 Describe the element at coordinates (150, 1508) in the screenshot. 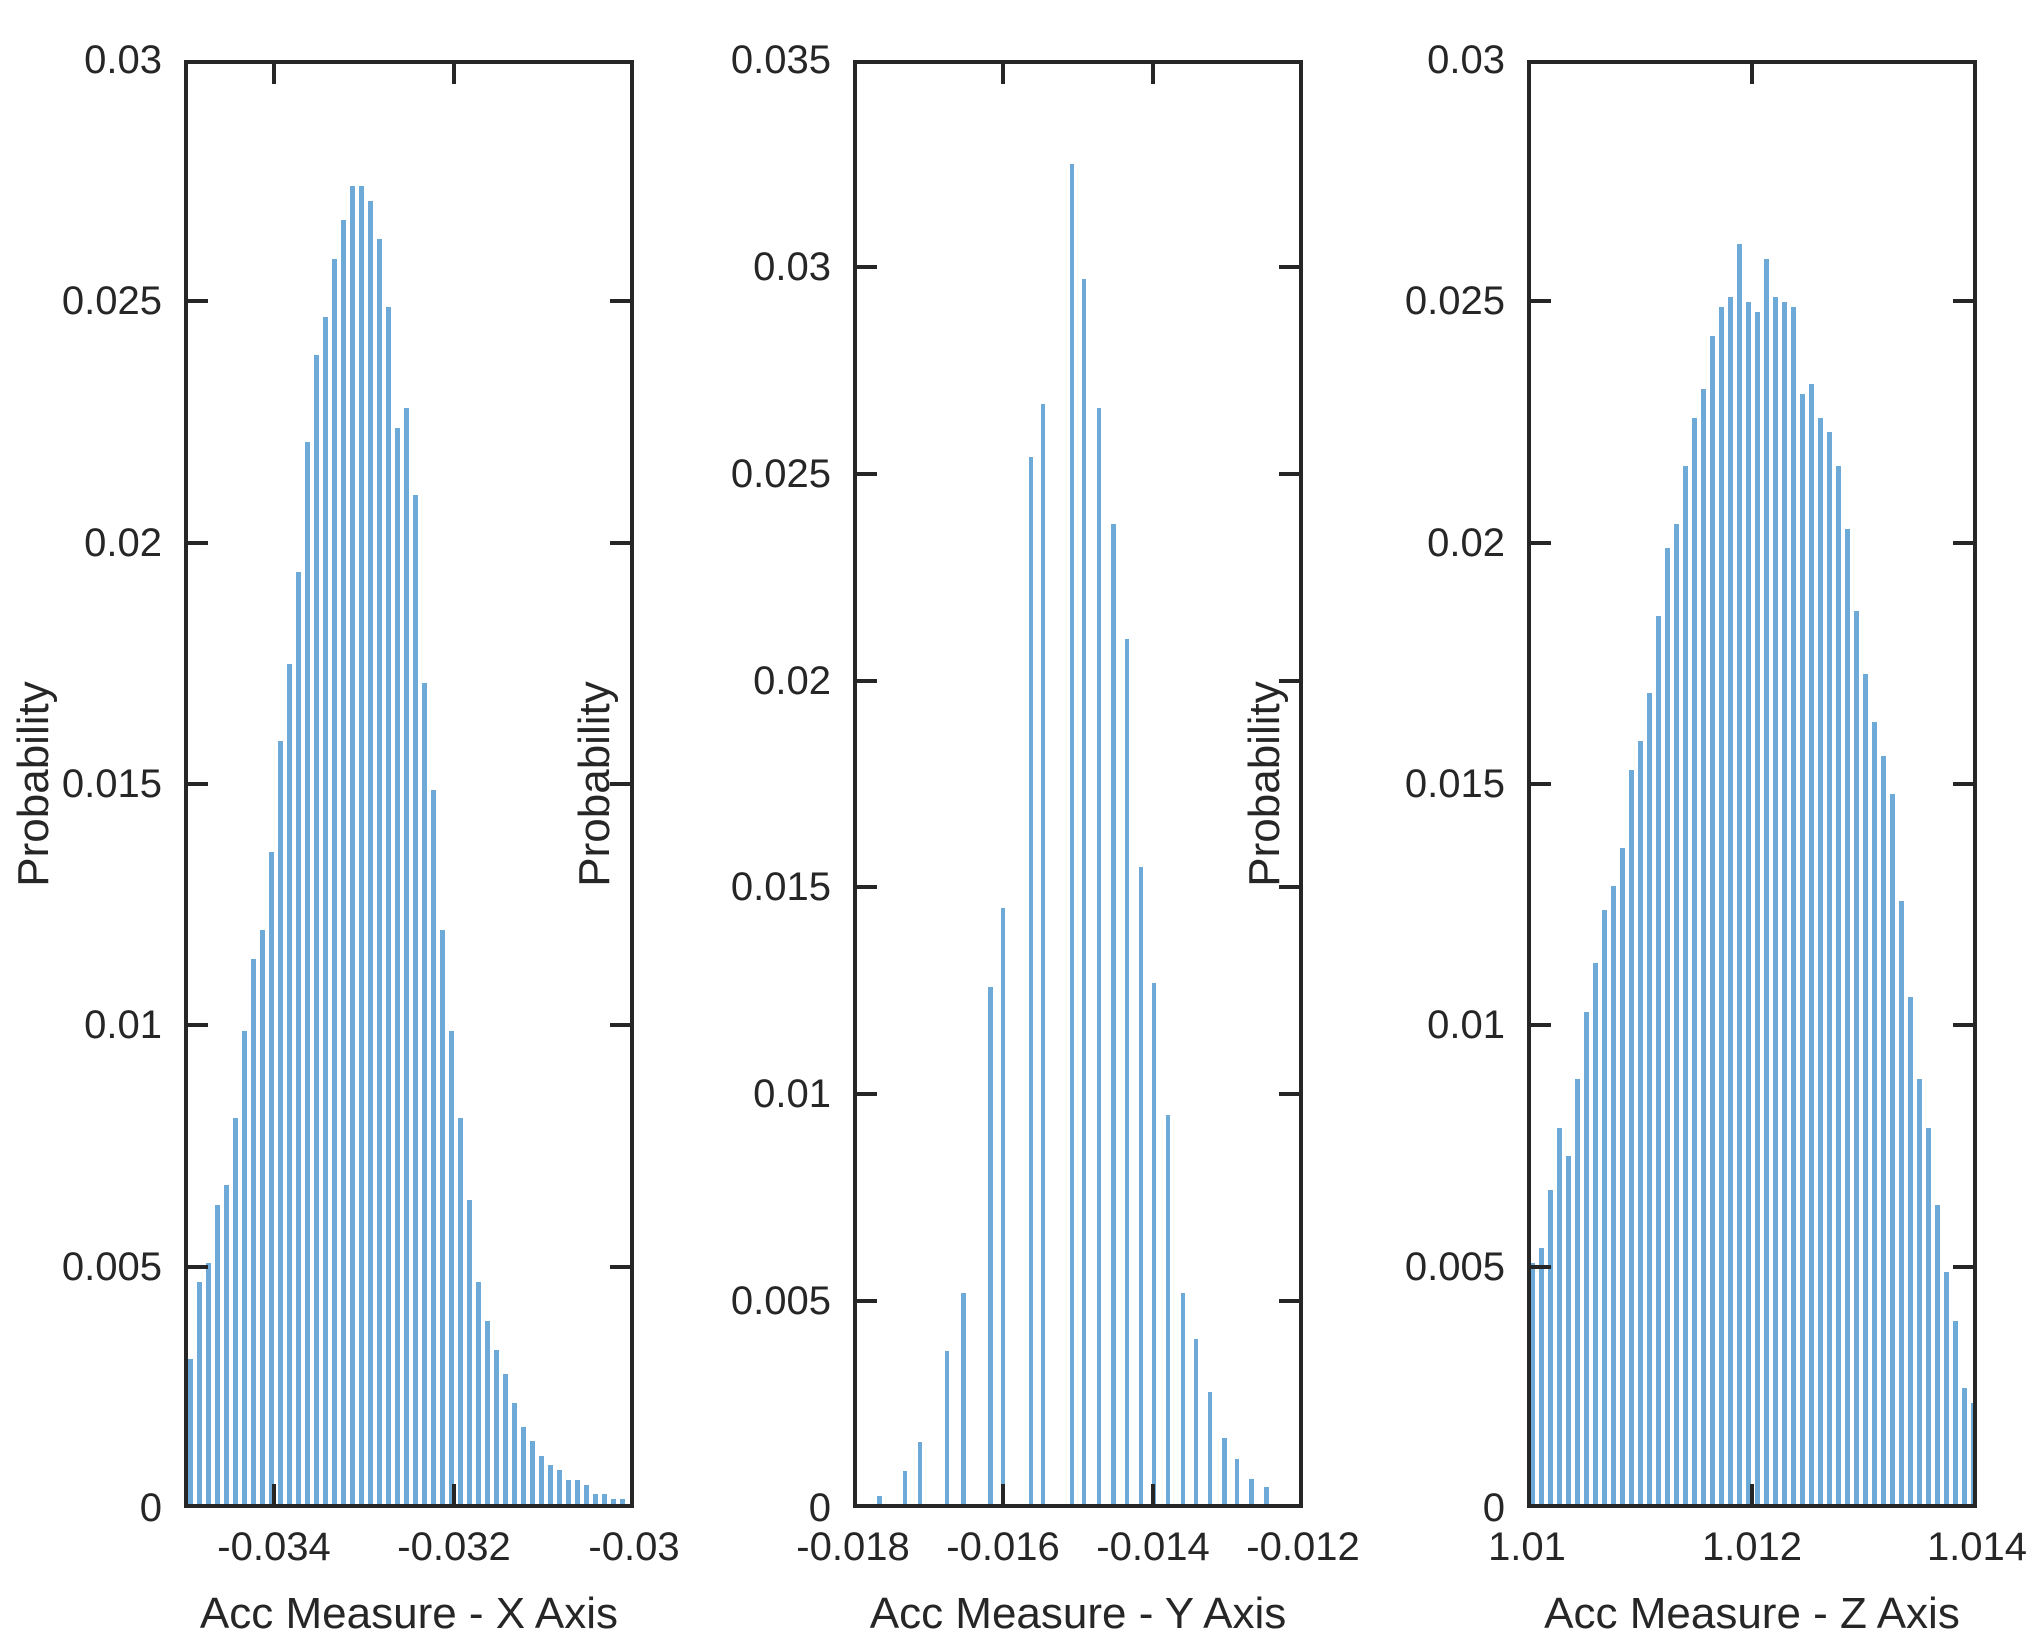

I see `y-tick-label: 0` at that location.